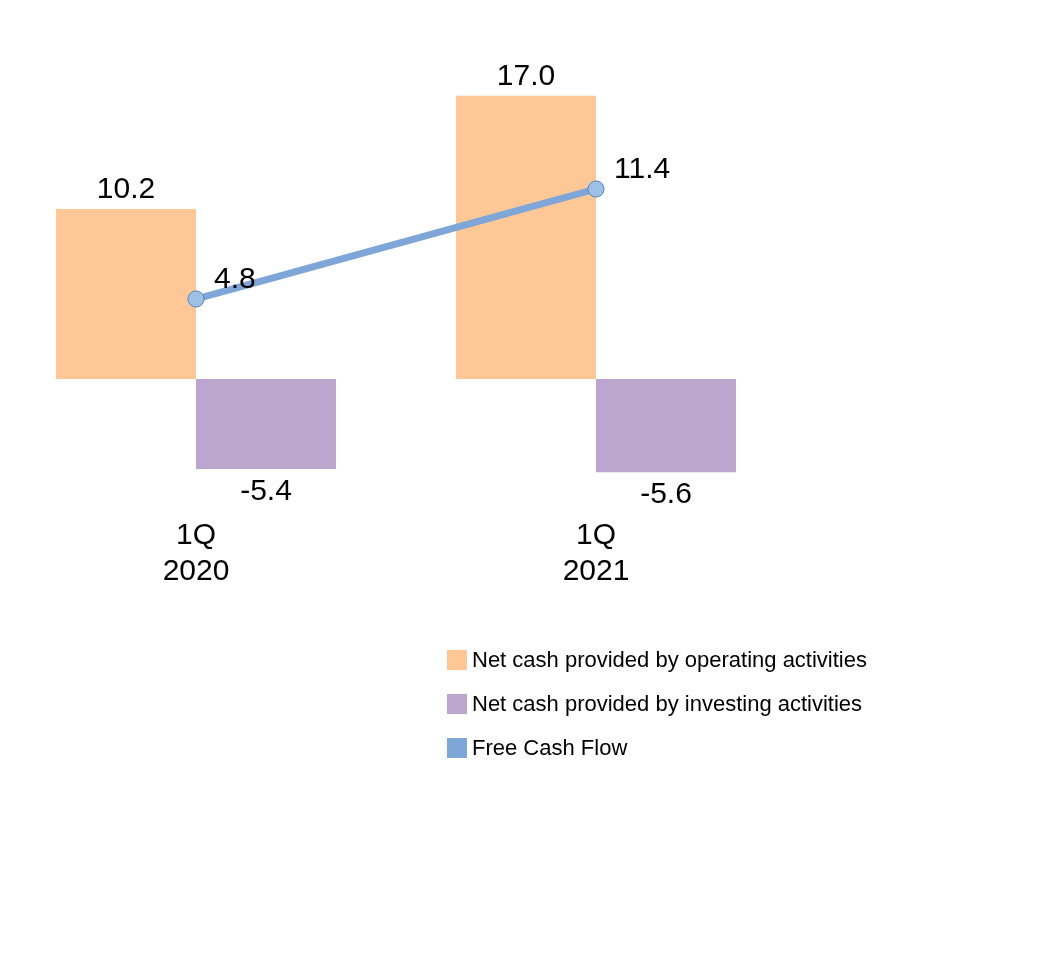 This screenshot has width=1048, height=973. What do you see at coordinates (526, 74) in the screenshot?
I see `data-label: 17.0` at bounding box center [526, 74].